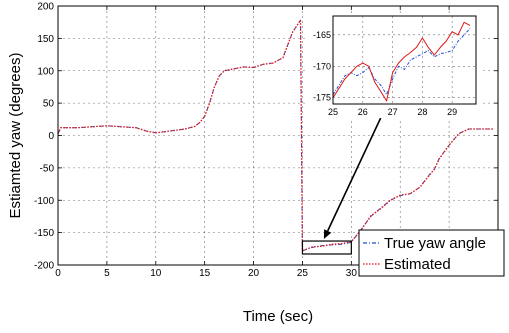 This screenshot has height=333, width=509. What do you see at coordinates (303, 273) in the screenshot?
I see `x-tick-label: 25` at bounding box center [303, 273].